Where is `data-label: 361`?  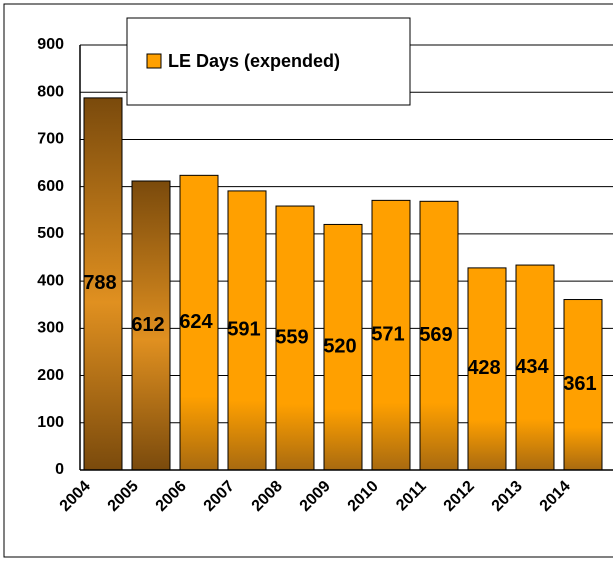 data-label: 361 is located at coordinates (579, 384).